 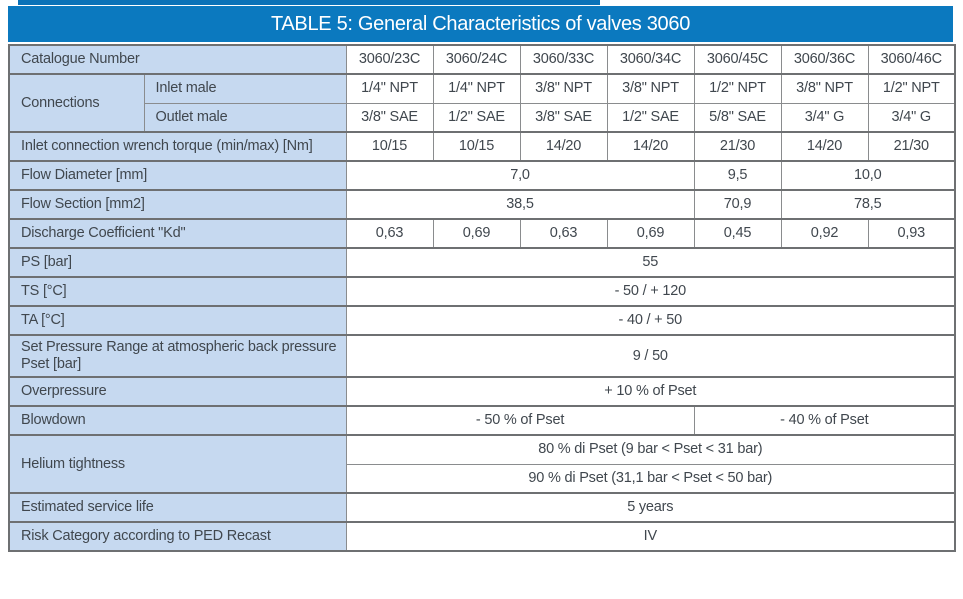 I want to click on value-cell-inlet-wrench-torque-4: 21/30, so click(x=737, y=146).